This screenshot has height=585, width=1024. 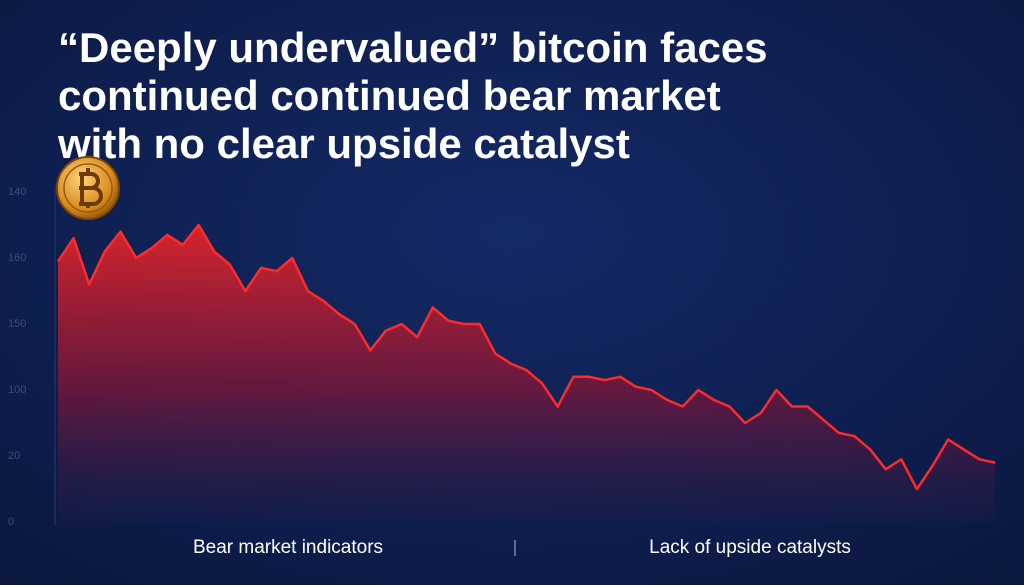 What do you see at coordinates (343, 143) in the screenshot?
I see `title-line: with no clear upside catalyst` at bounding box center [343, 143].